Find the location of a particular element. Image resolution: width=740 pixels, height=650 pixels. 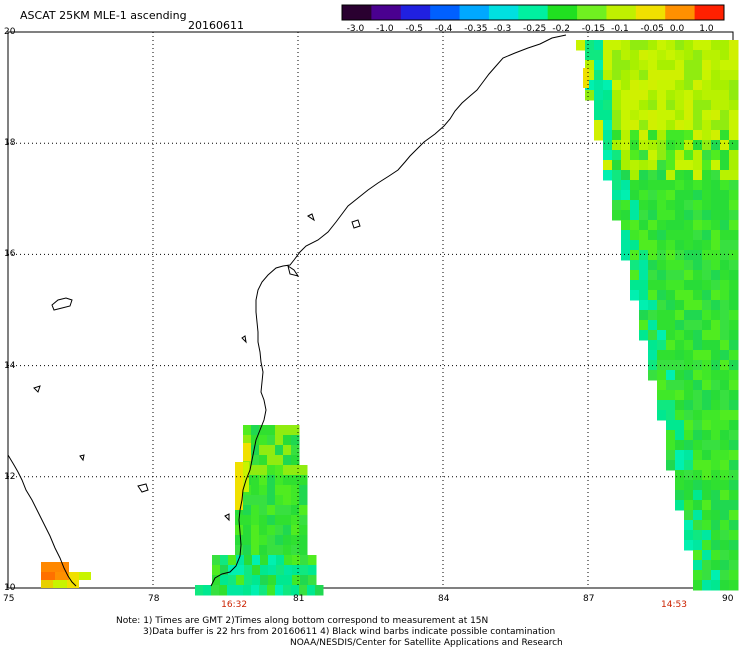

longitude-label: 84 is located at coordinates (444, 599).